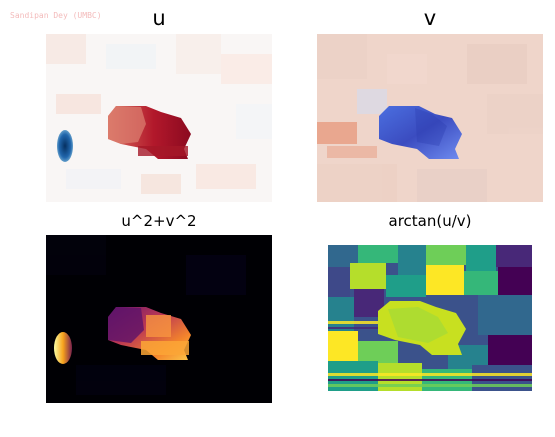  What do you see at coordinates (430, 318) in the screenshot?
I see `angle-image` at bounding box center [430, 318].